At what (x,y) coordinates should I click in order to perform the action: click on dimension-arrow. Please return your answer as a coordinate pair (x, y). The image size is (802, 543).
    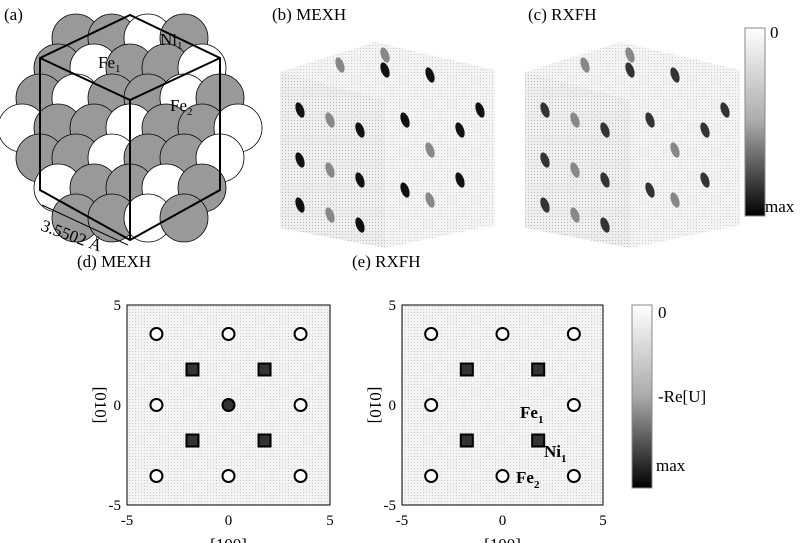
    Looking at the image, I should click on (85, 225).